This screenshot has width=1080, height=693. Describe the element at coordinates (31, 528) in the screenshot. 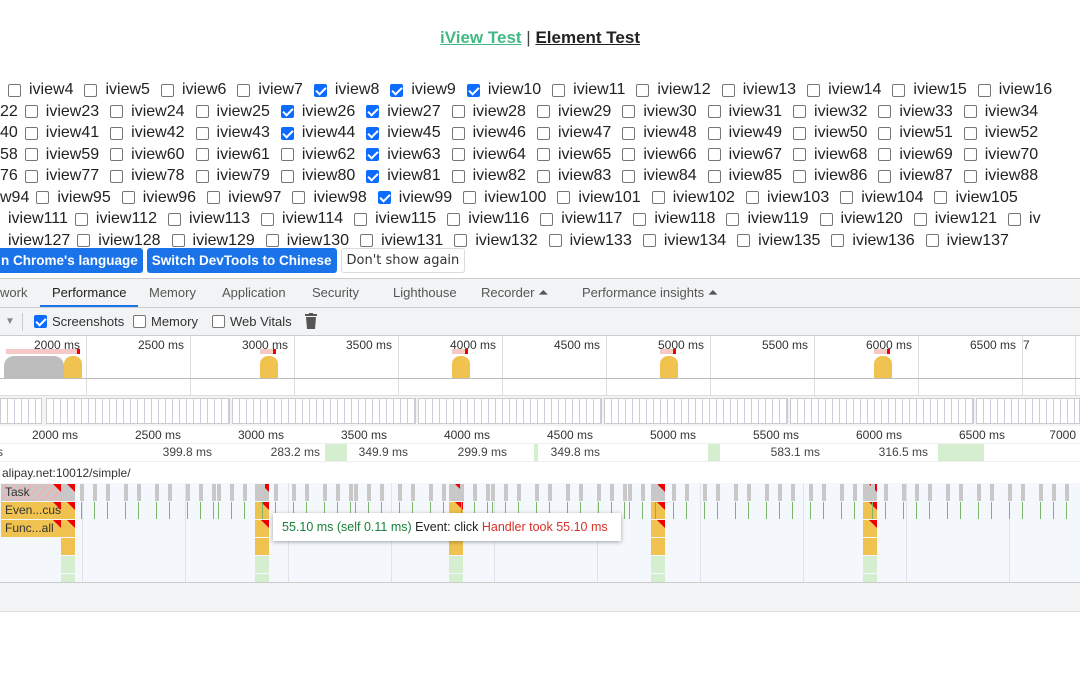

I see `function-call: Func...all` at that location.